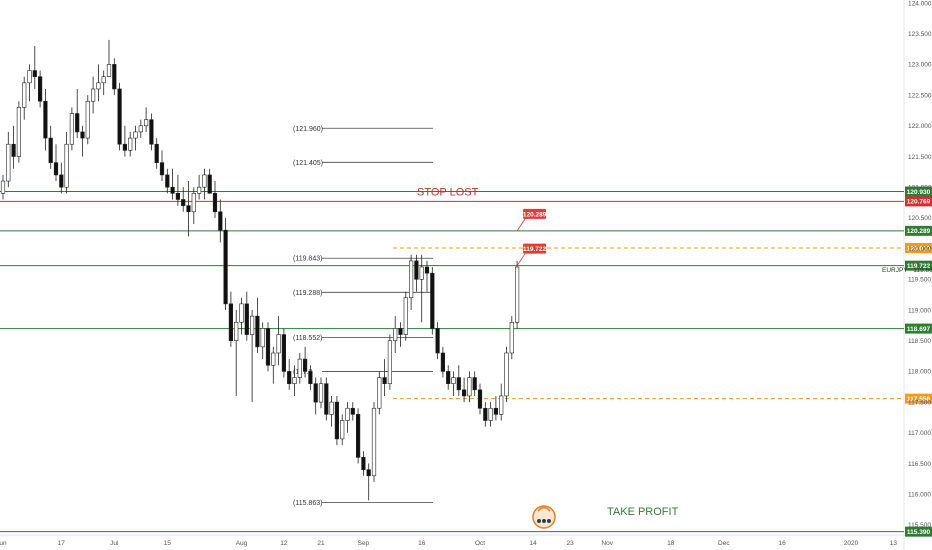 This screenshot has width=932, height=550. Describe the element at coordinates (570, 543) in the screenshot. I see `x-tick-11: 23` at that location.